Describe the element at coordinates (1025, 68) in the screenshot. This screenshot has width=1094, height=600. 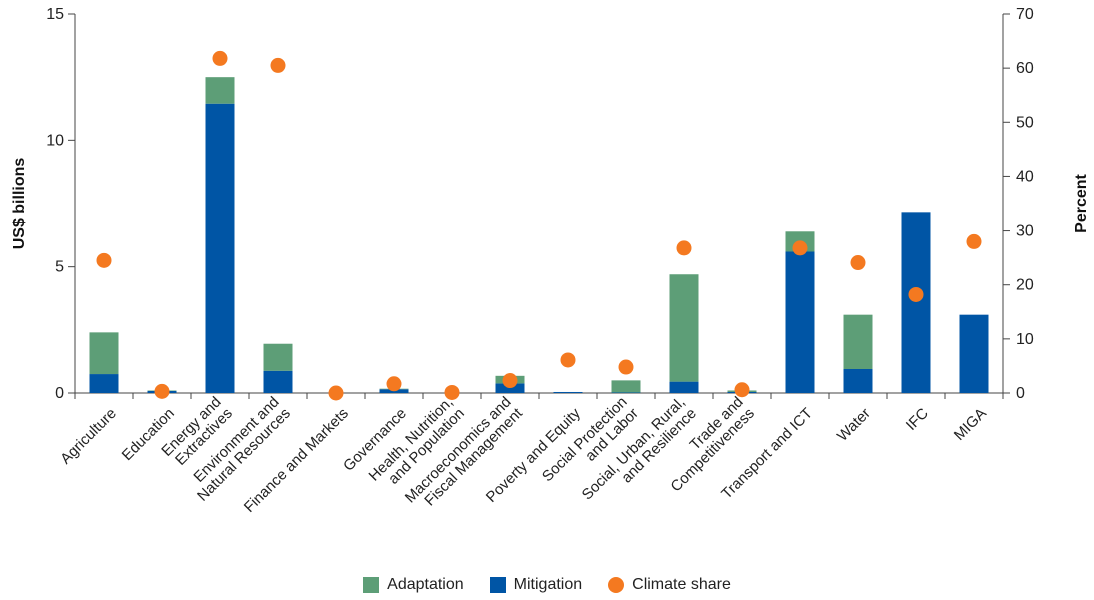
I see `right-tick-label: 60` at that location.